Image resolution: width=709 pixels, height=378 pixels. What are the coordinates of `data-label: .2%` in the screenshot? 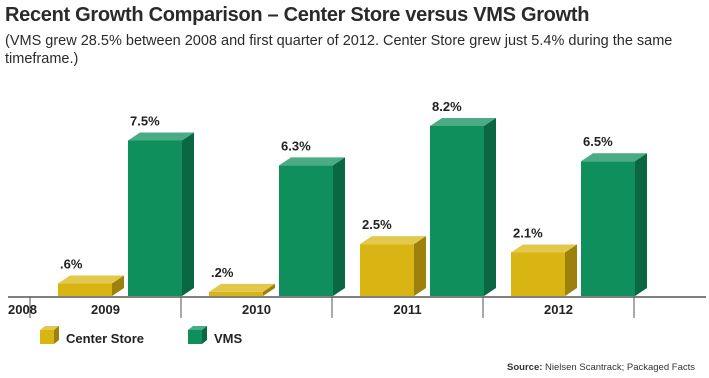 It's located at (222, 272).